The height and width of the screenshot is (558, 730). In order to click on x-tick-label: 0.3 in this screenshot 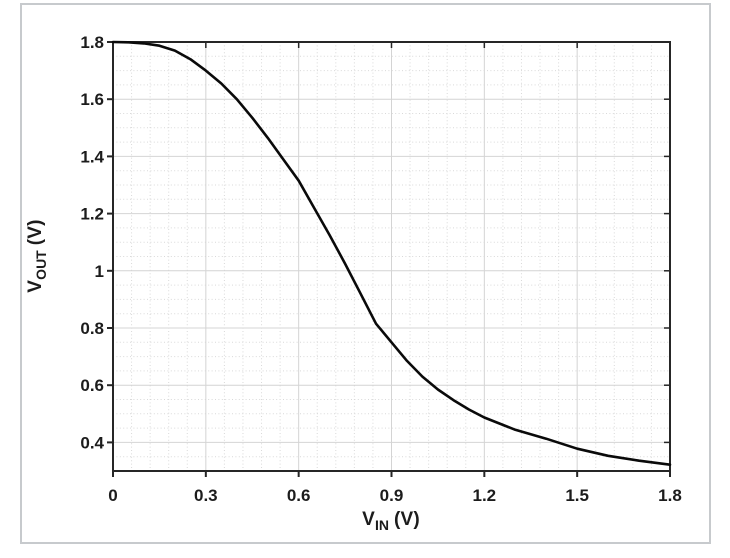, I will do `click(206, 495)`.